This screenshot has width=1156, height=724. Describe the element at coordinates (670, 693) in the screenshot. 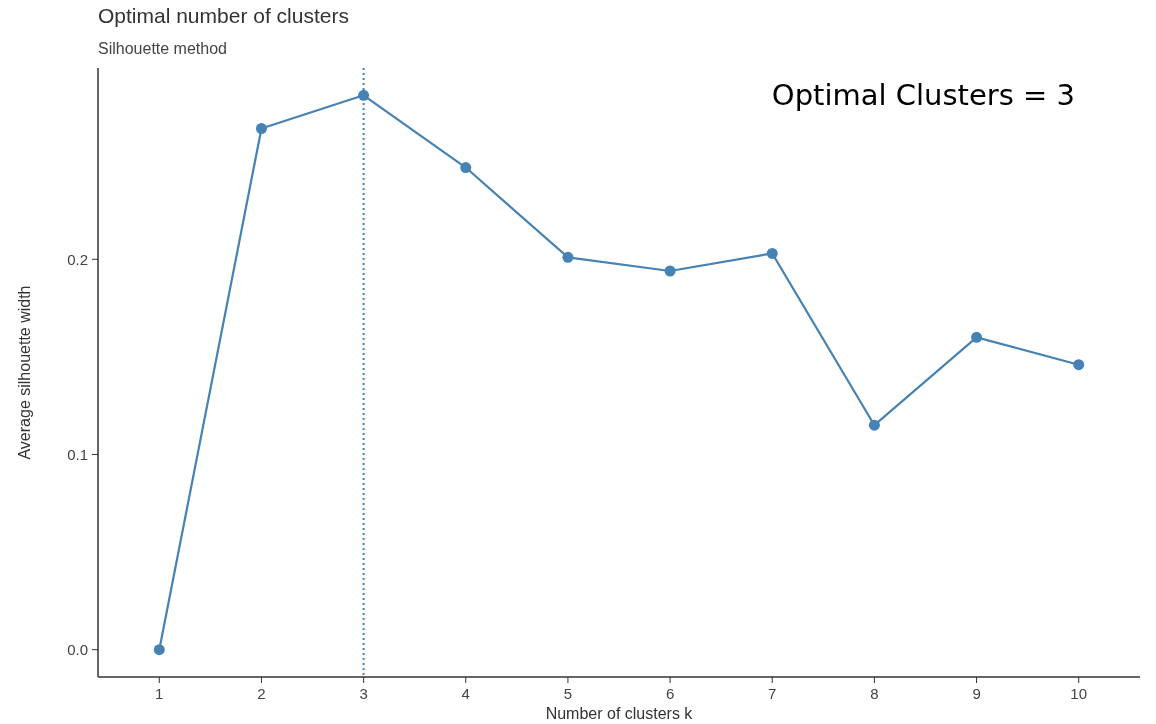

I see `x-tick-label: 6` at that location.